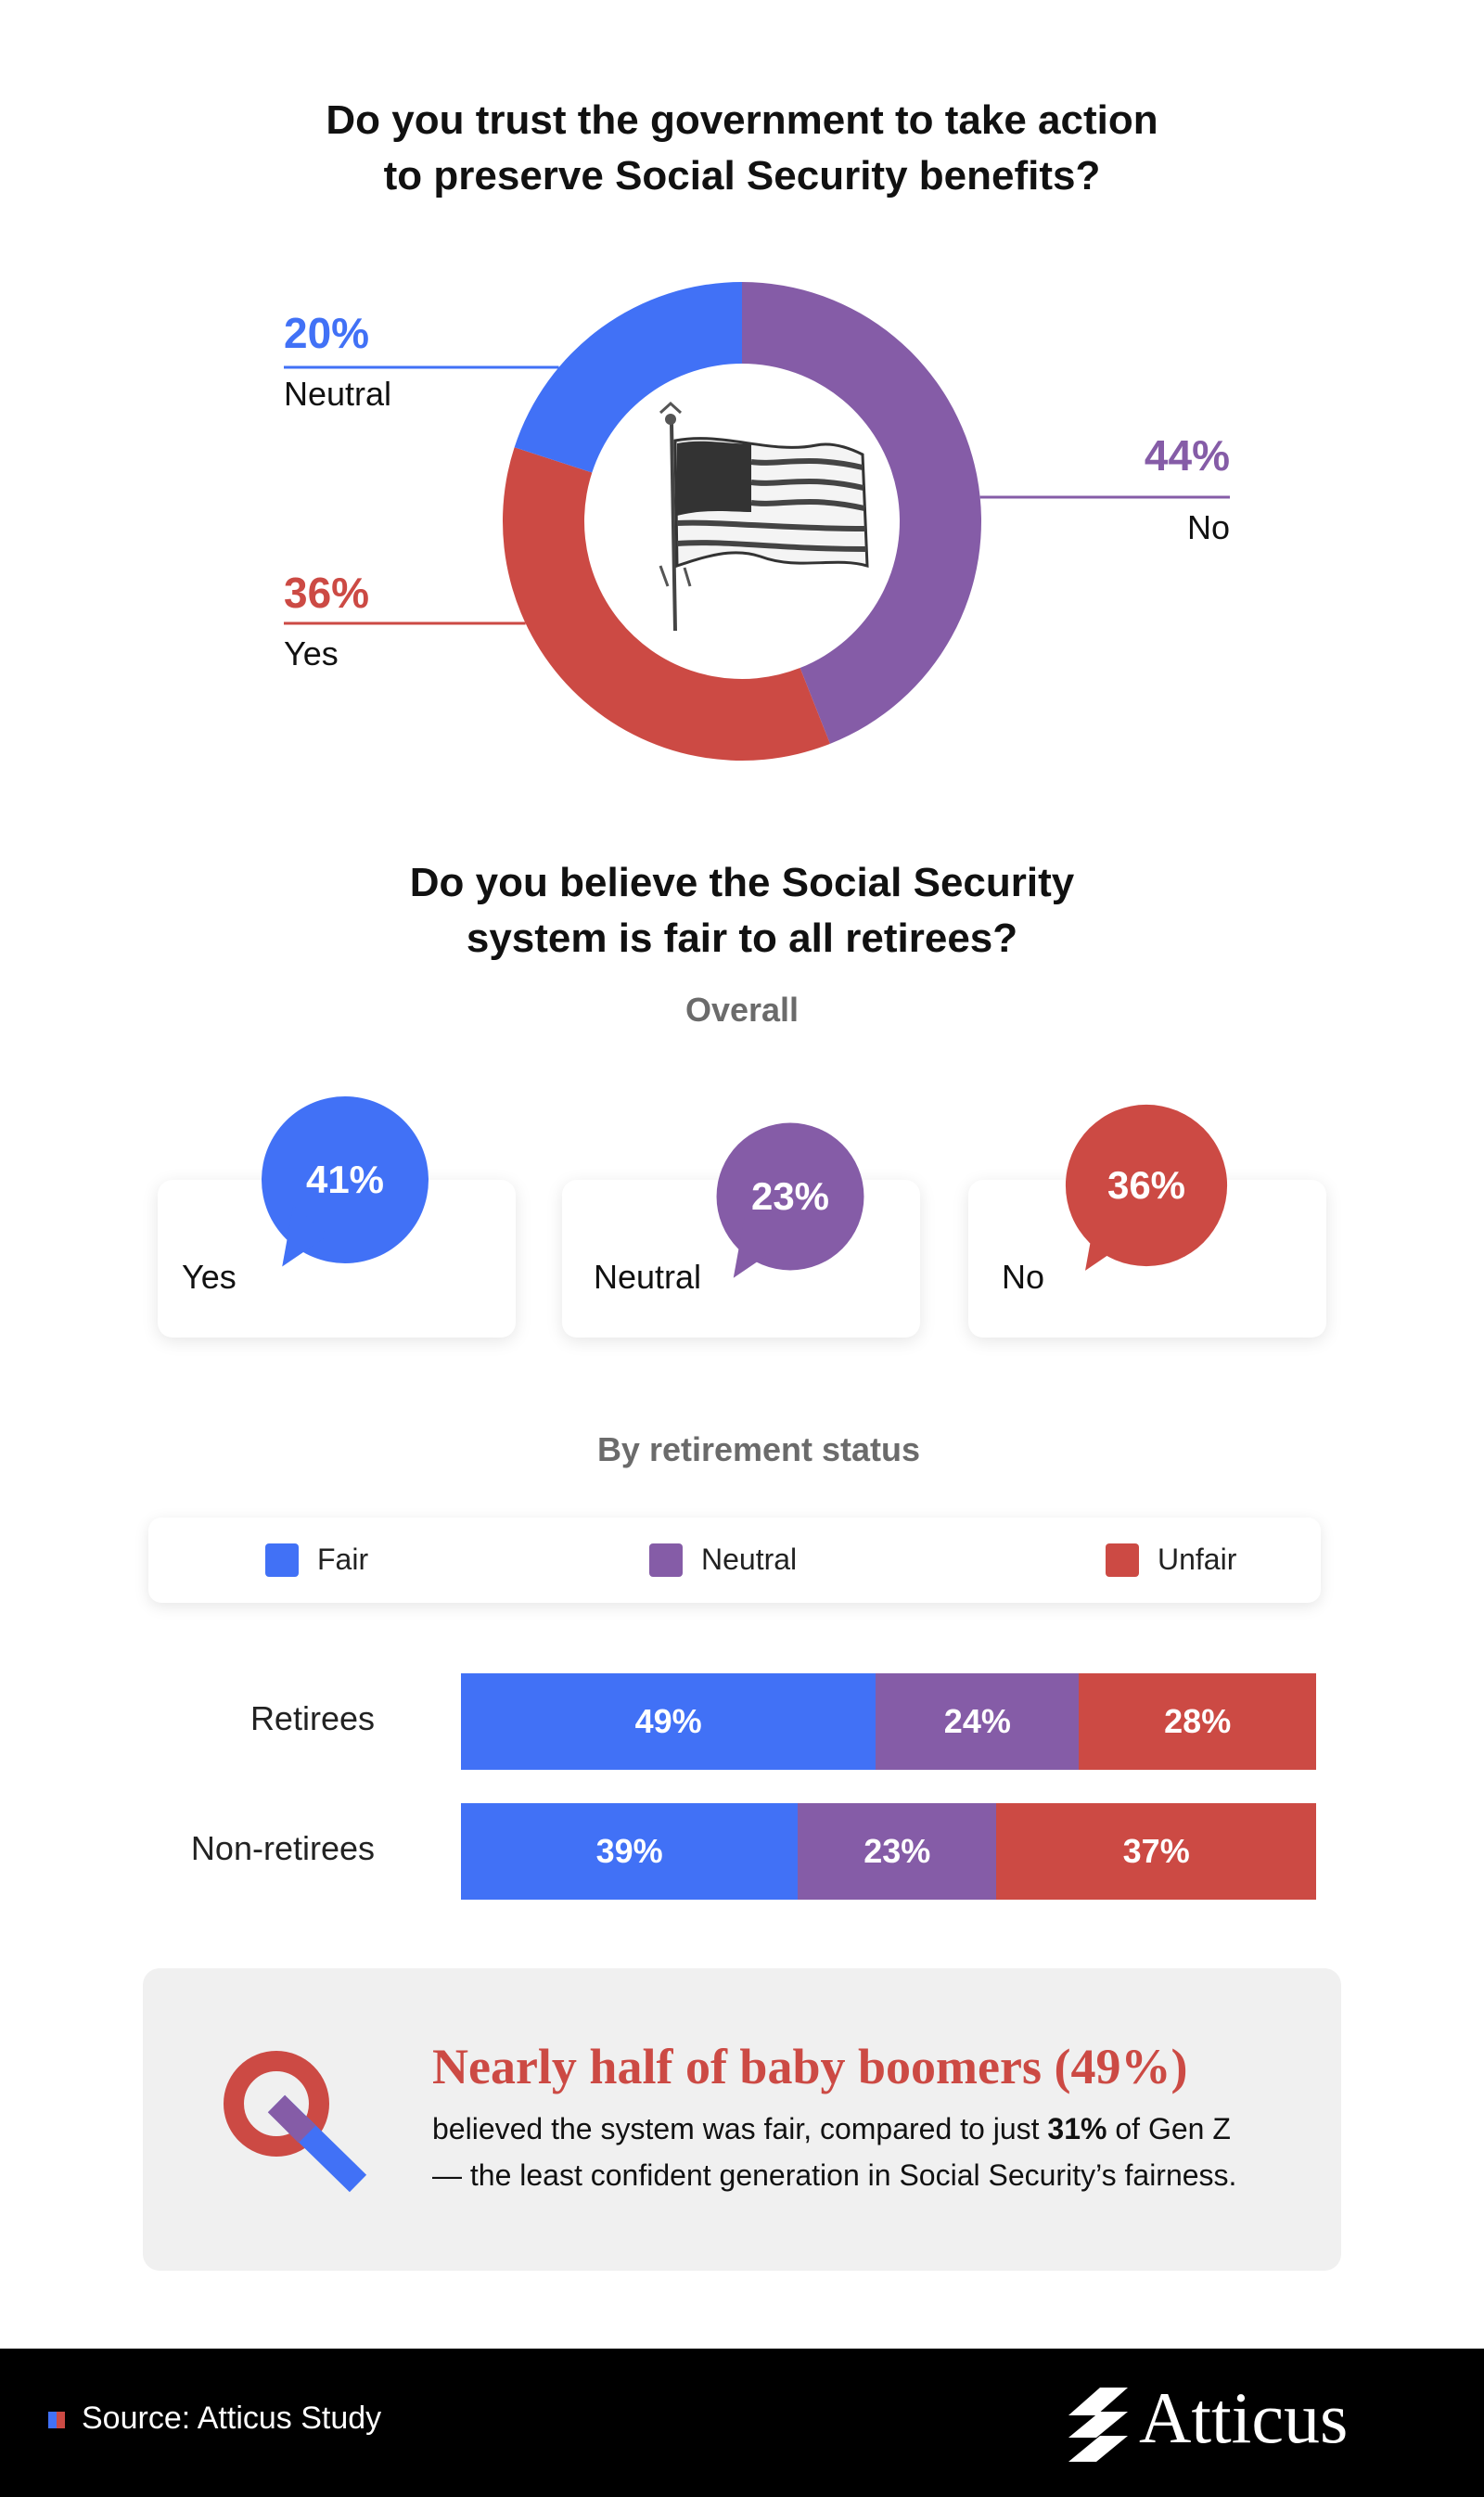  What do you see at coordinates (282, 1848) in the screenshot?
I see `row-label-non-retirees: Non-retirees` at bounding box center [282, 1848].